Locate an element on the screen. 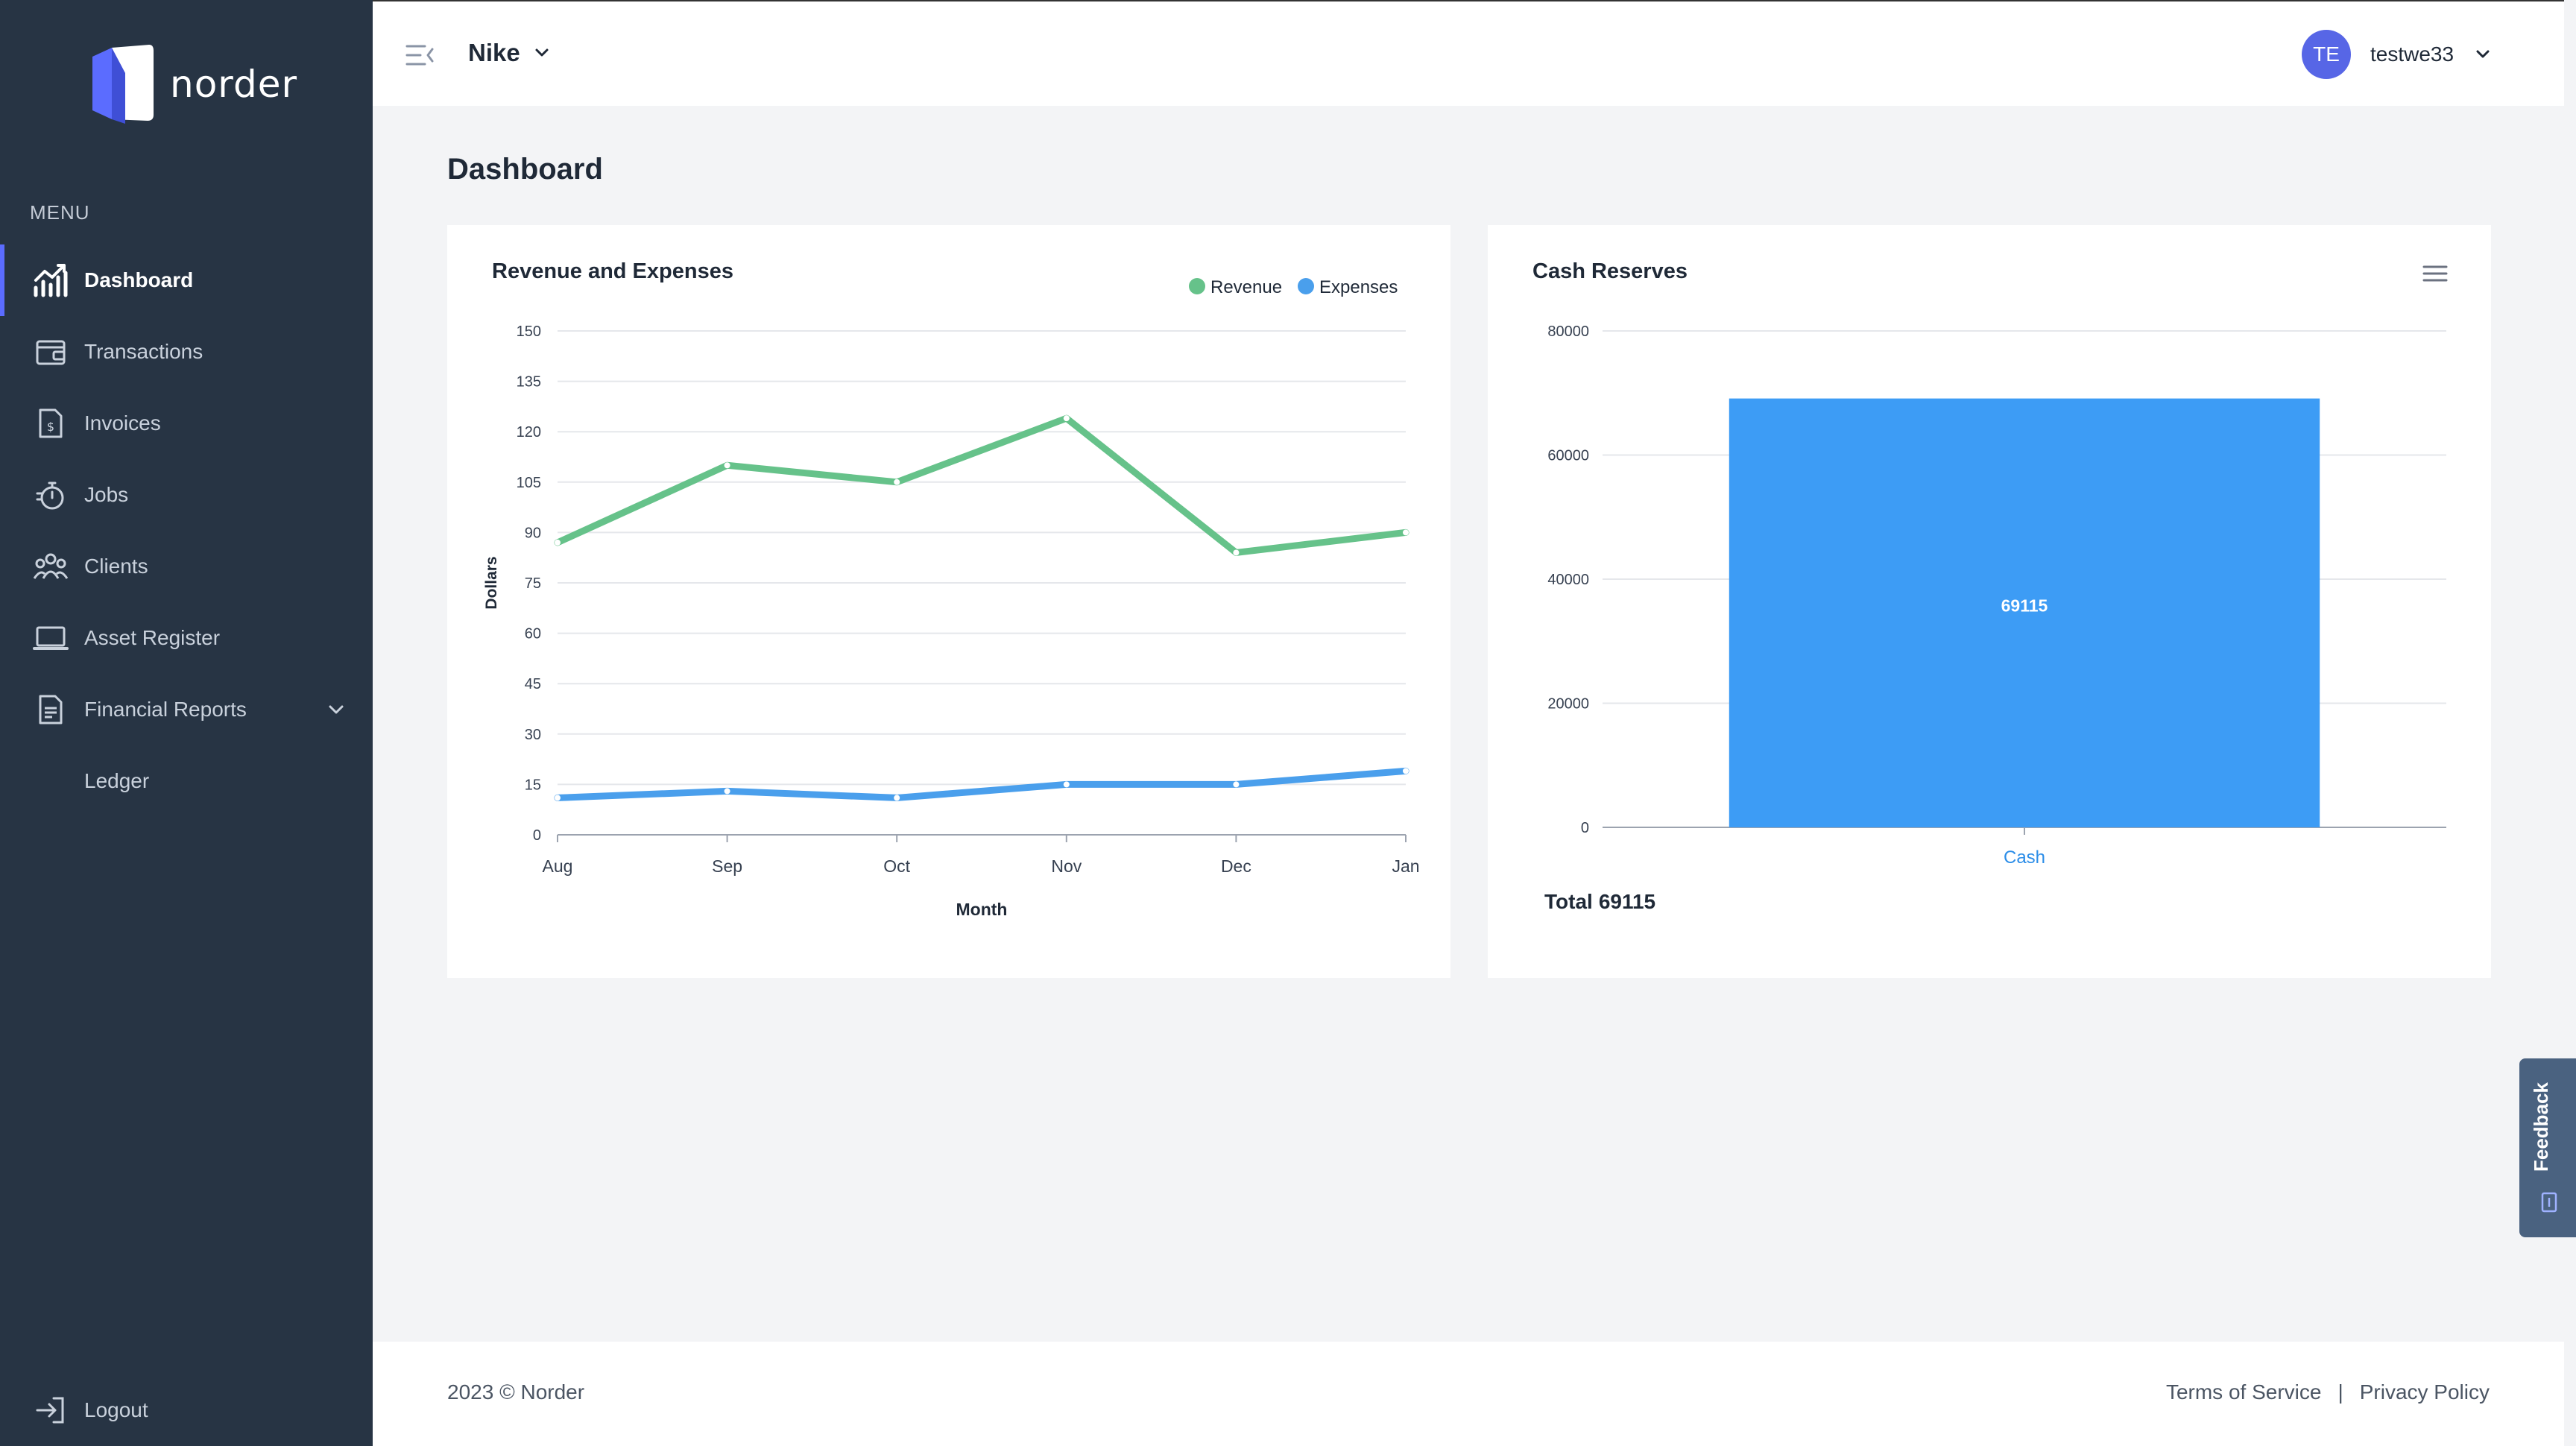 The image size is (2576, 1446). company-name: Nike is located at coordinates (494, 52).